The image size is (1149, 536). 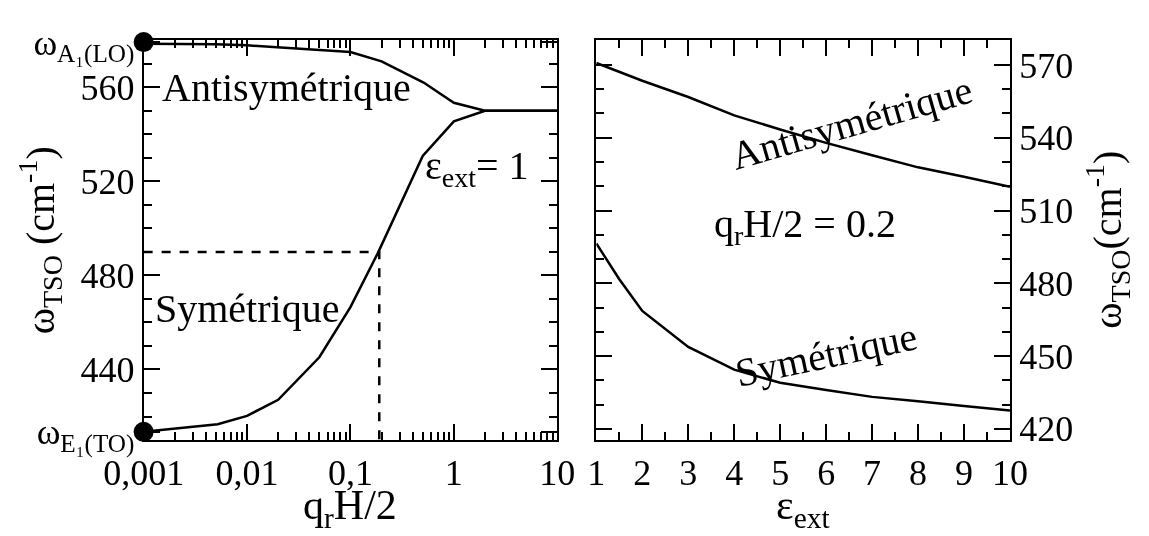 I want to click on y-tick-label: 440, so click(x=107, y=370).